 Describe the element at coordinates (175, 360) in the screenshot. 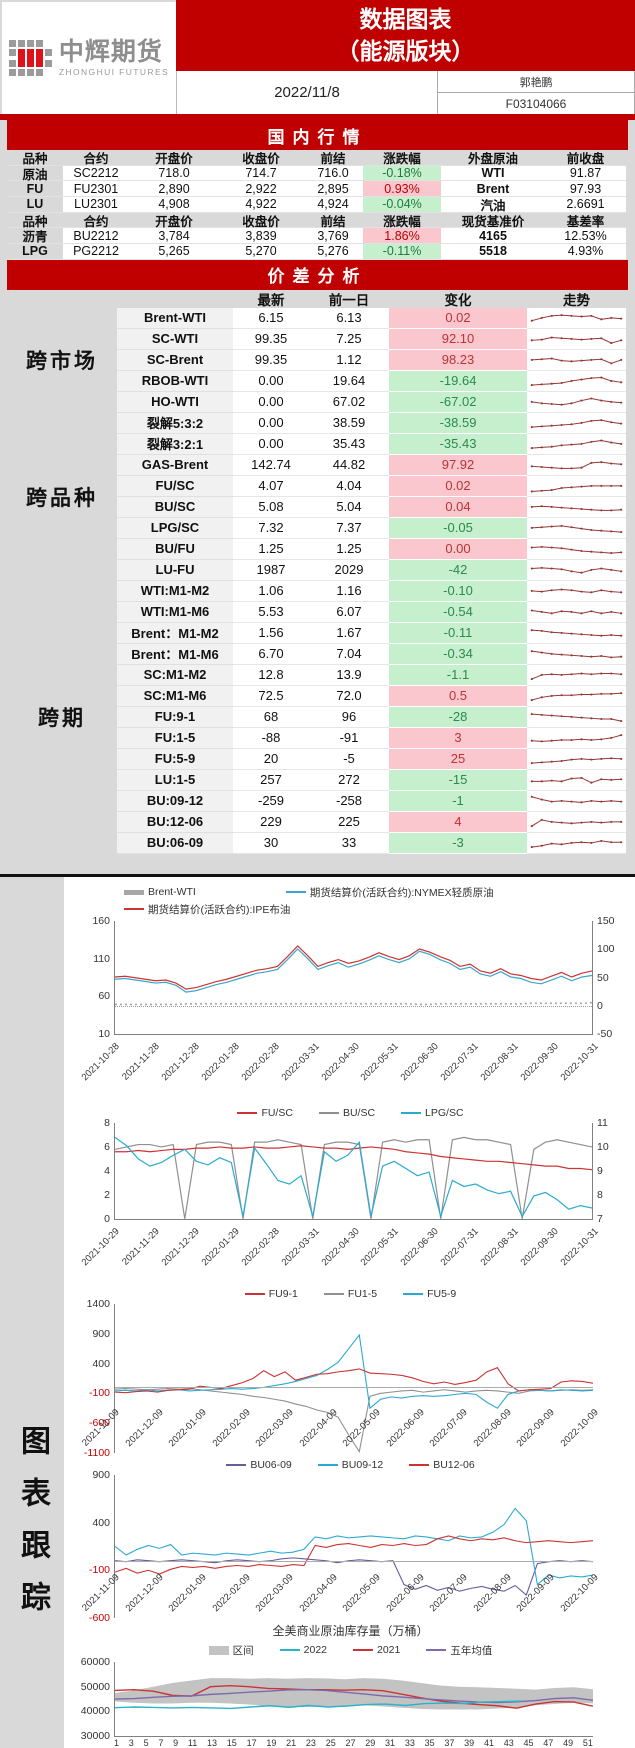

I see `spread-name: SC-Brent` at that location.